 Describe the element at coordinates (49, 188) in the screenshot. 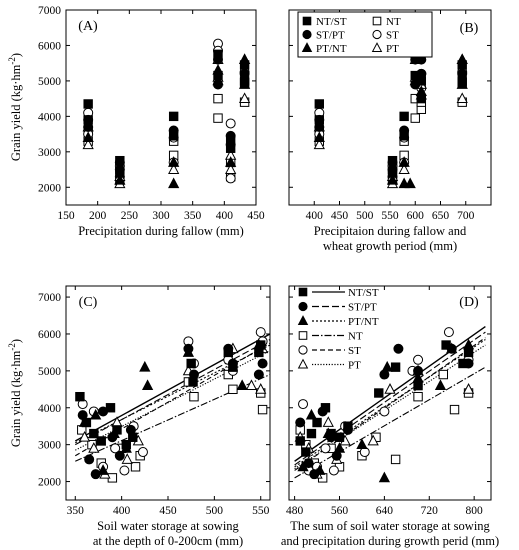

I see `y-tick-label: 2000` at that location.